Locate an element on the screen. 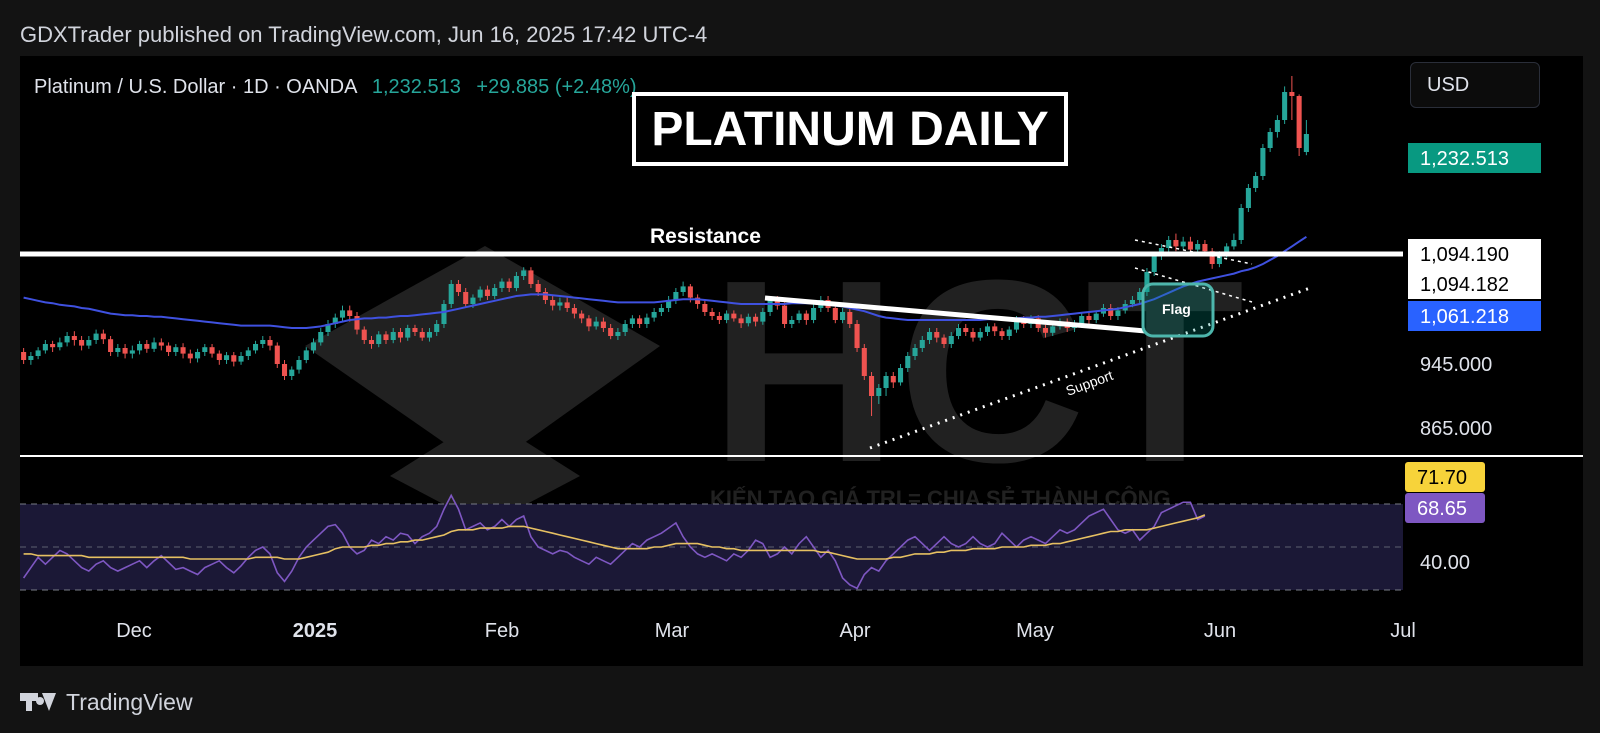 The height and width of the screenshot is (733, 1600). time-tick-label: Jun is located at coordinates (1220, 631).